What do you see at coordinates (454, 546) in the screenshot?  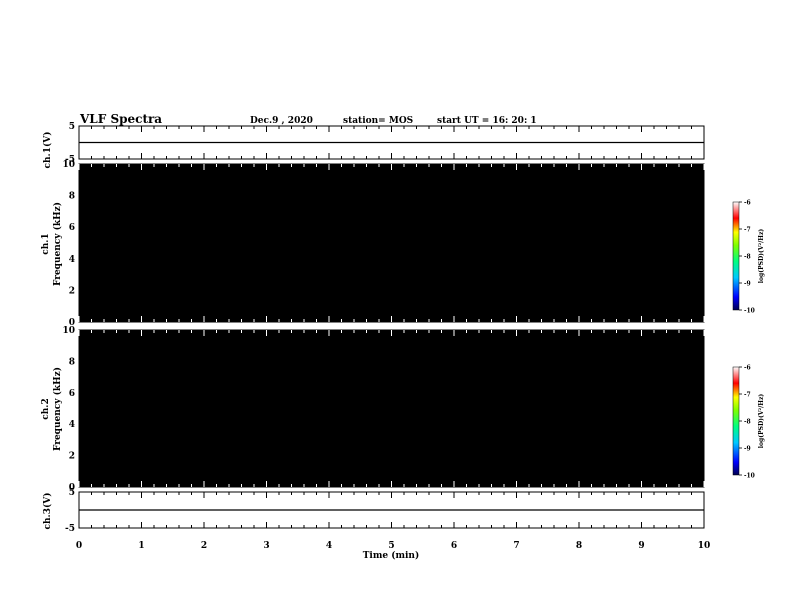 I see `x-tick-label: 6` at bounding box center [454, 546].